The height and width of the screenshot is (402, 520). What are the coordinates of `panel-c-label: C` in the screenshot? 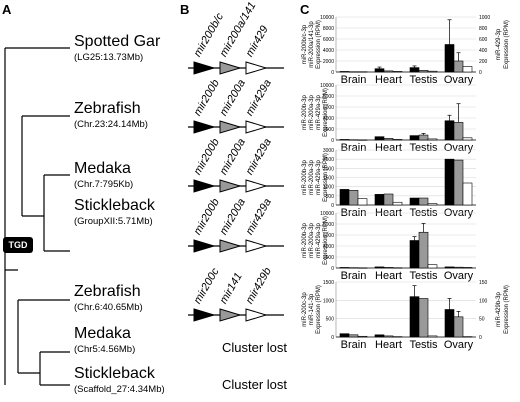 It's located at (305, 9).